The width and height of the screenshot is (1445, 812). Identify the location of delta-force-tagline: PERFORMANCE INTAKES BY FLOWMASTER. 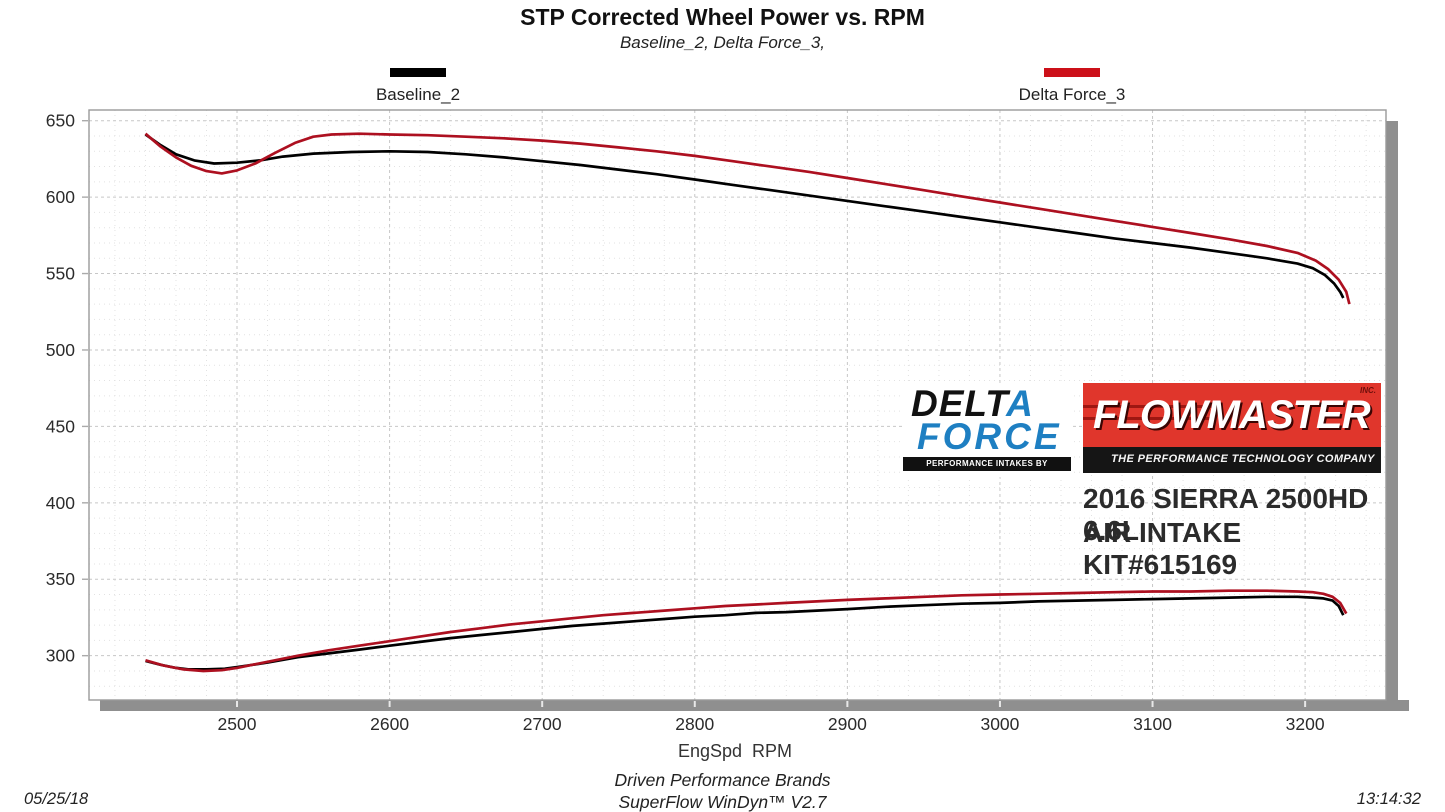
(987, 469).